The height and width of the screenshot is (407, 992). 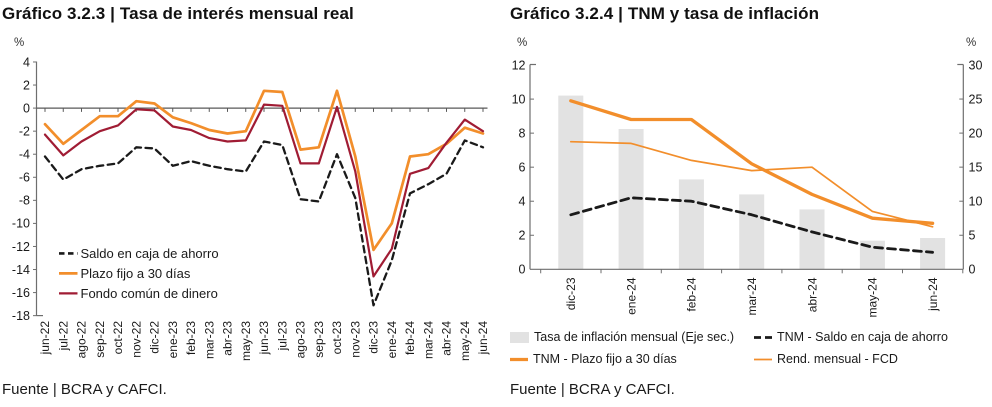 I want to click on y-tick-label-right: 15, so click(x=976, y=167).